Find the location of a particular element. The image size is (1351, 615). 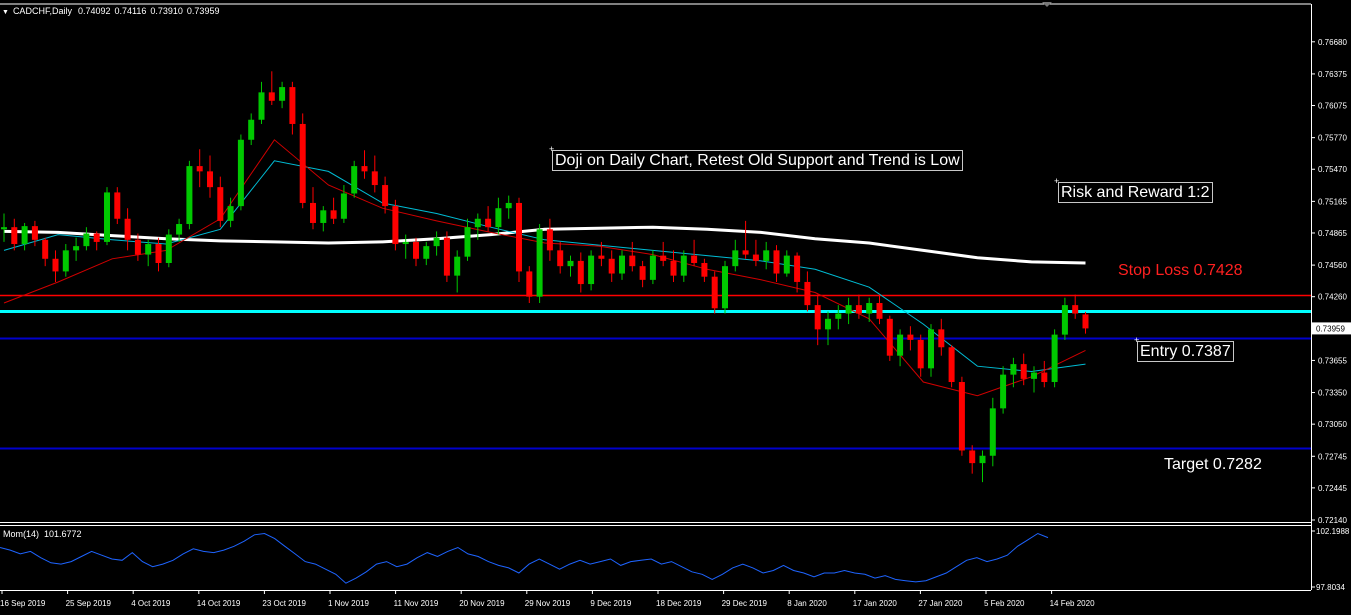

risk-reward-annotation: Risk and Reward 1:2 is located at coordinates (1135, 192).